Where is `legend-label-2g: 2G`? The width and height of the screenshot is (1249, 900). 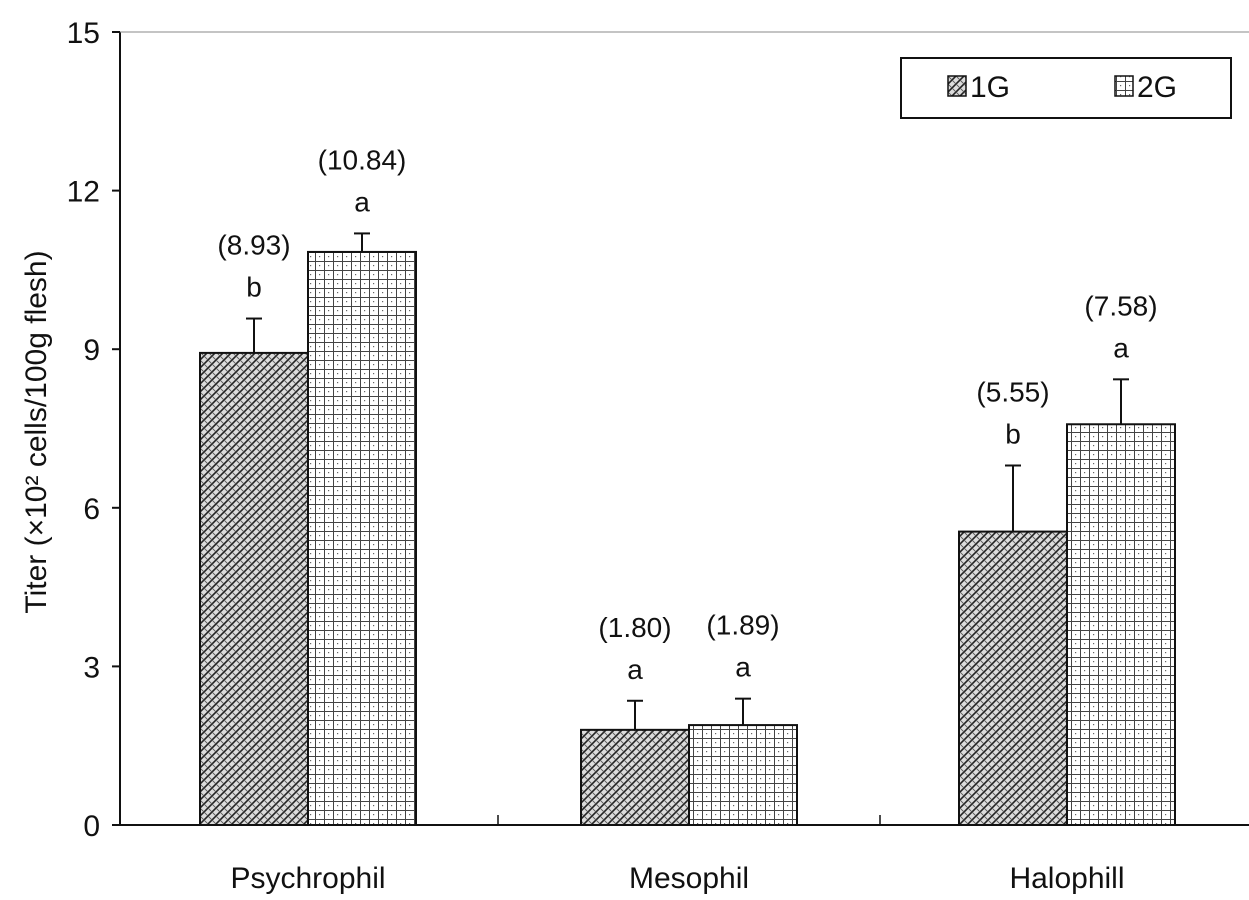 legend-label-2g: 2G is located at coordinates (1157, 87).